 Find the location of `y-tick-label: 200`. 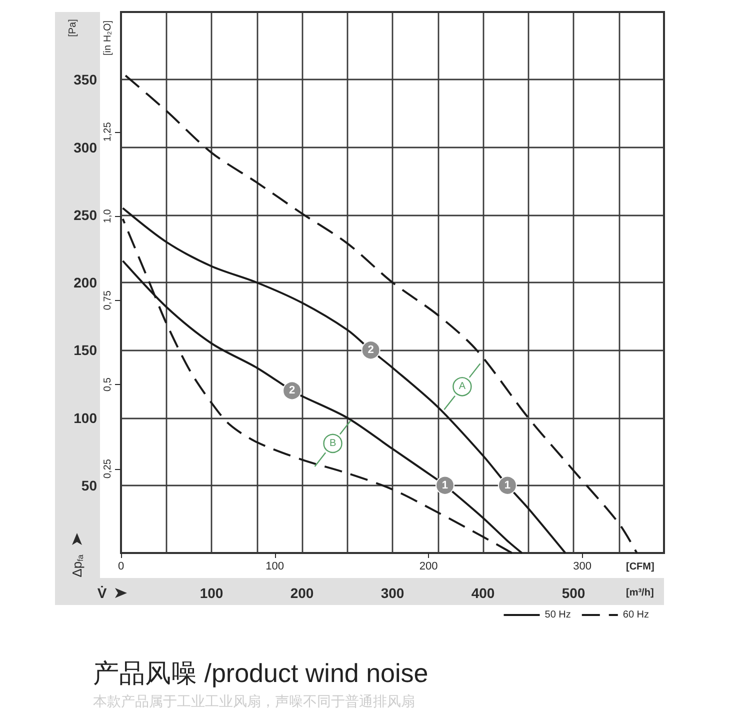

y-tick-label: 200 is located at coordinates (86, 282).